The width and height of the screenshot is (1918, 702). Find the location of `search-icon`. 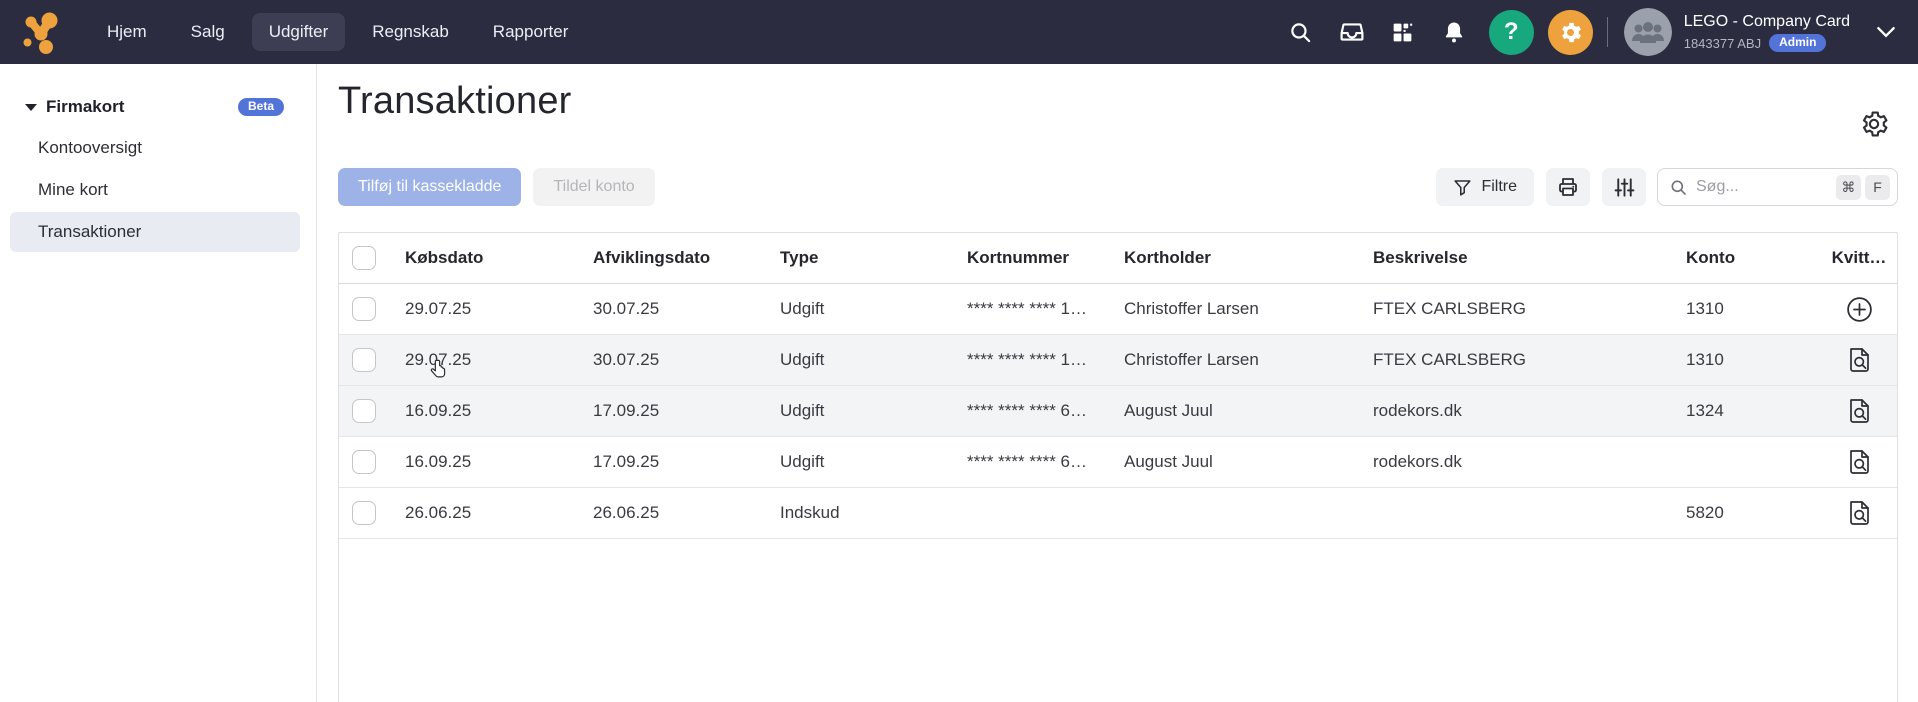

search-icon is located at coordinates (1301, 32).